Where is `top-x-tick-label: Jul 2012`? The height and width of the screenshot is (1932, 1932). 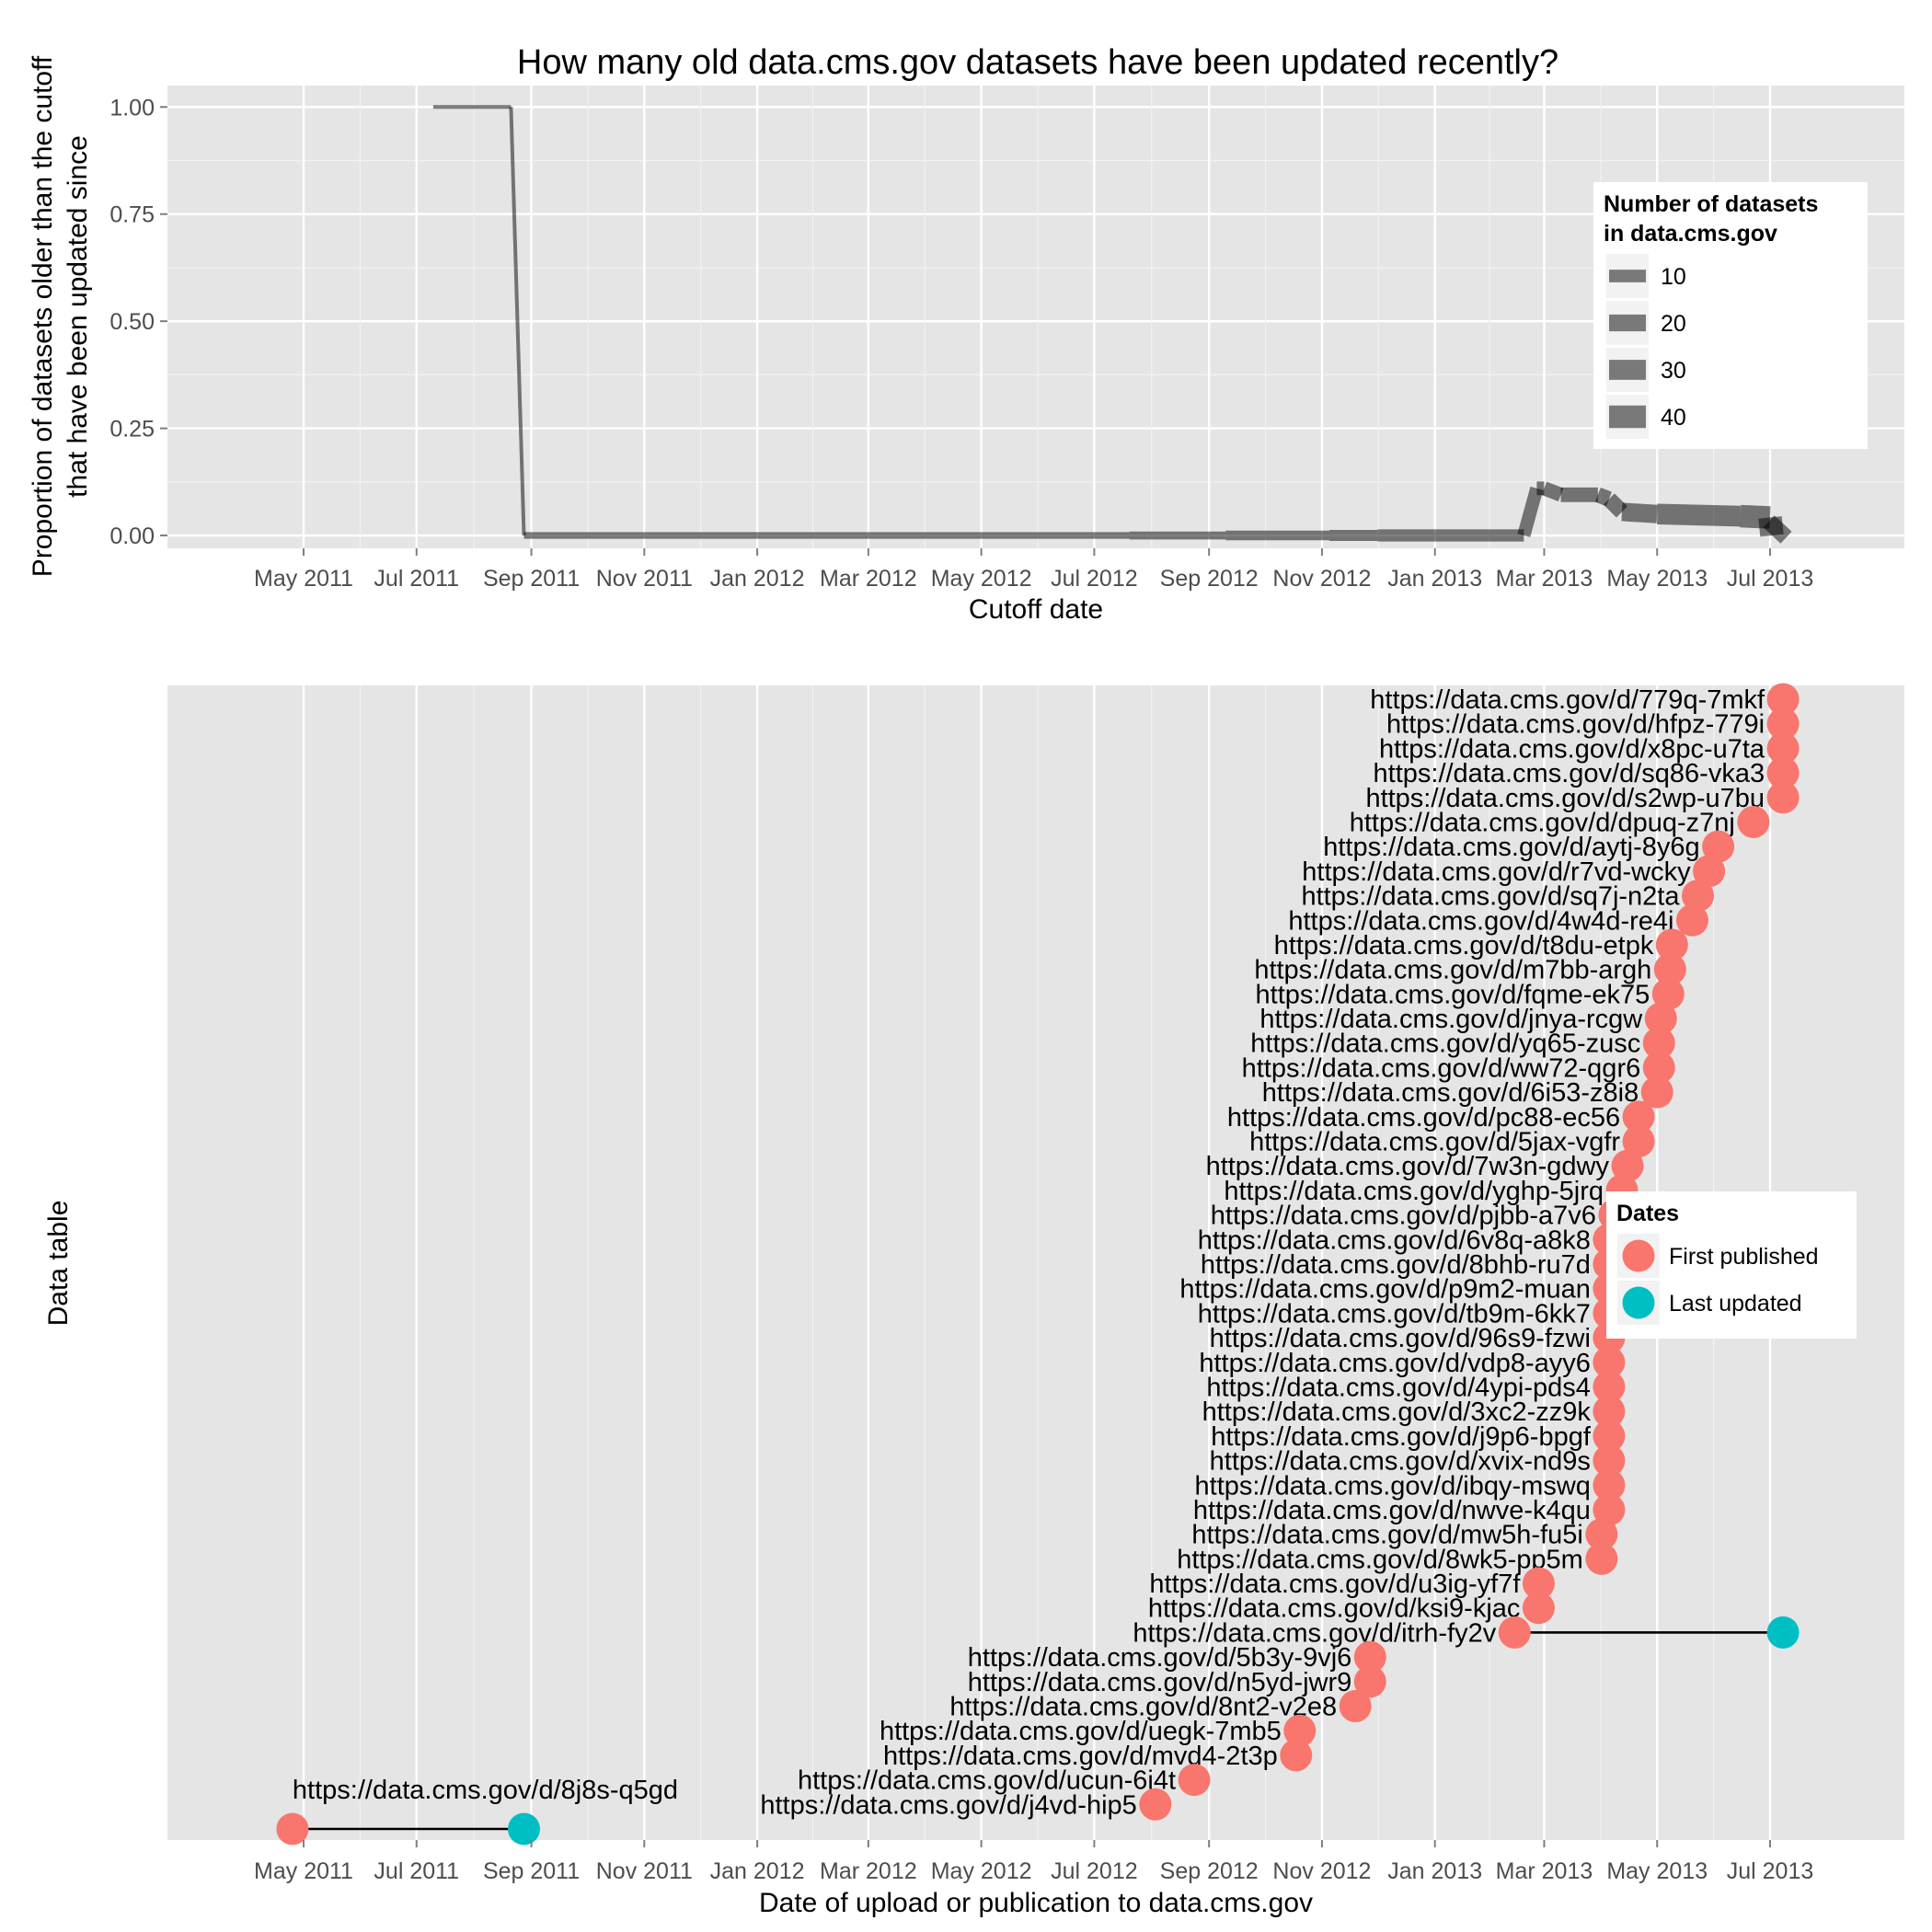
top-x-tick-label: Jul 2012 is located at coordinates (1094, 579).